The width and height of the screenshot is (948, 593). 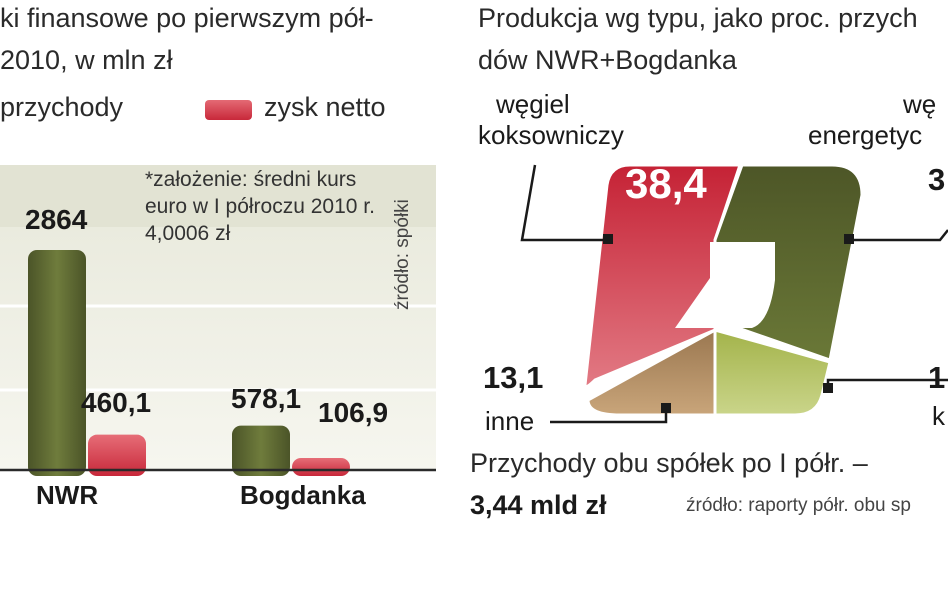 What do you see at coordinates (698, 18) in the screenshot?
I see `right-title-line1: Produkcja wg typu, jako proc. przych` at bounding box center [698, 18].